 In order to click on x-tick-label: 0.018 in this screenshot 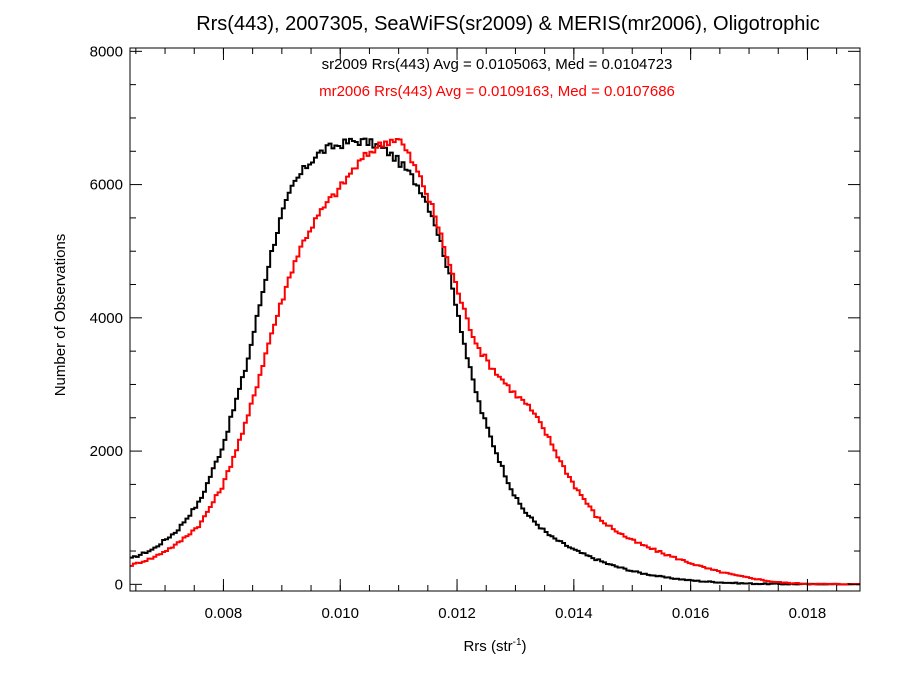, I will do `click(808, 613)`.